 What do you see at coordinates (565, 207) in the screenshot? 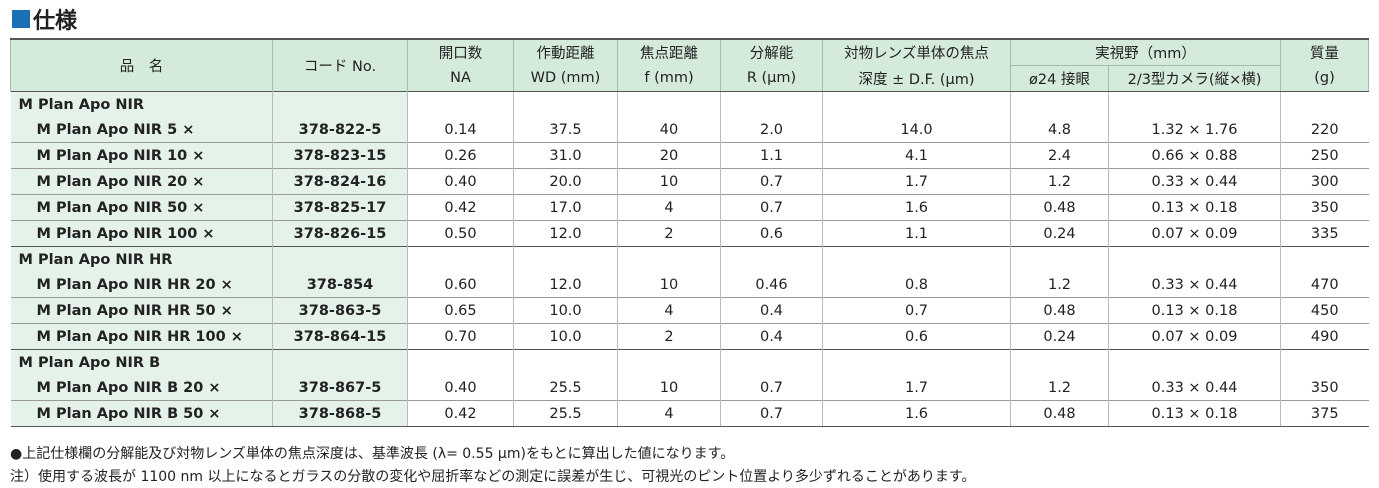
I see `value-cell: 17.0` at bounding box center [565, 207].